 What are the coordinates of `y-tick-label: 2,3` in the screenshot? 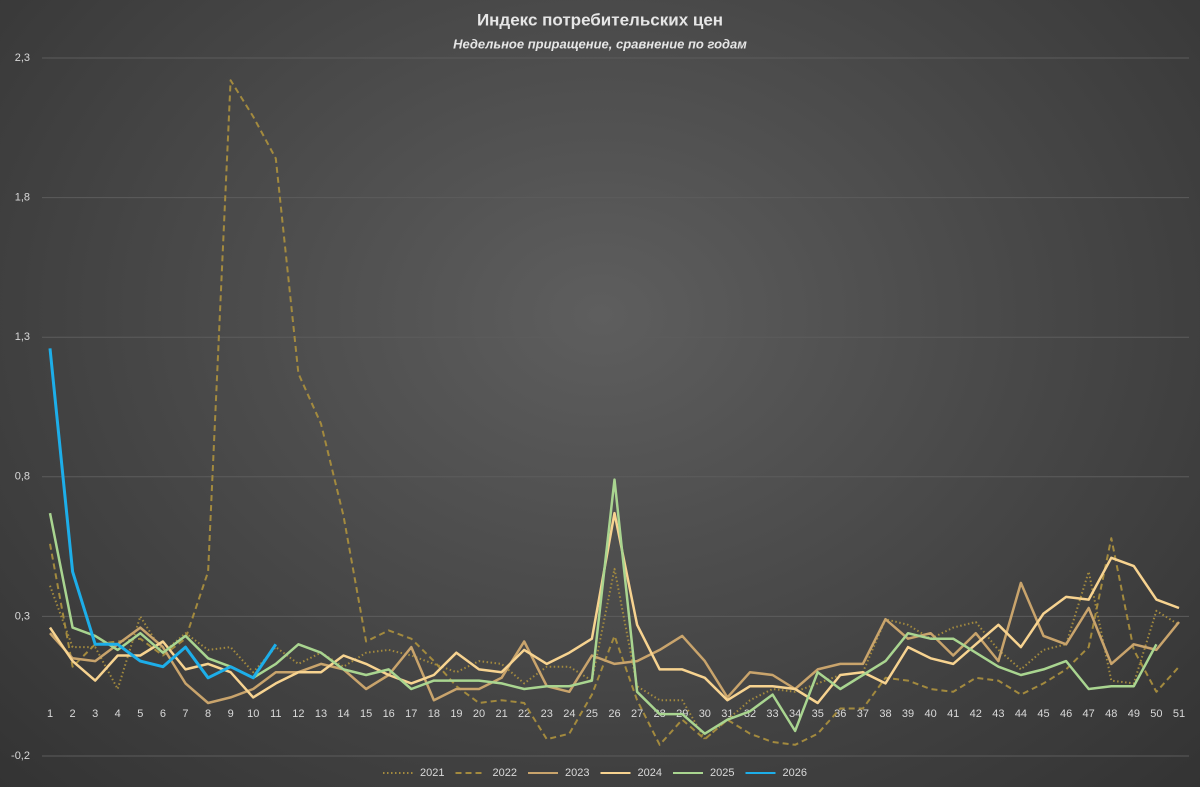 It's located at (22, 58).